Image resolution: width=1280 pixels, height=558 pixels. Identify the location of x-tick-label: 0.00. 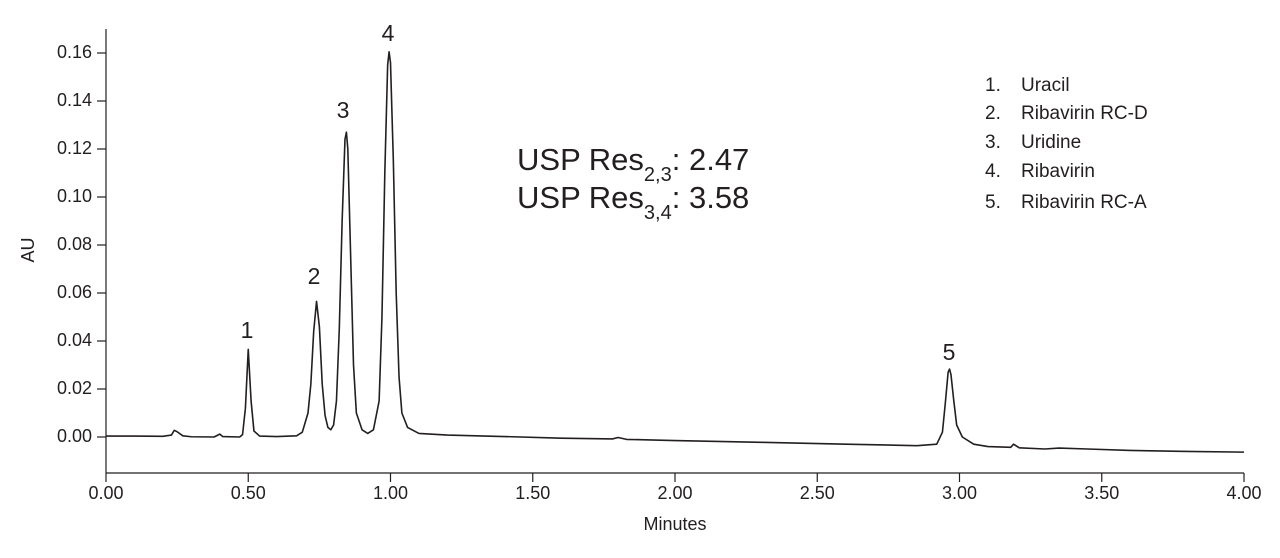
(105, 493).